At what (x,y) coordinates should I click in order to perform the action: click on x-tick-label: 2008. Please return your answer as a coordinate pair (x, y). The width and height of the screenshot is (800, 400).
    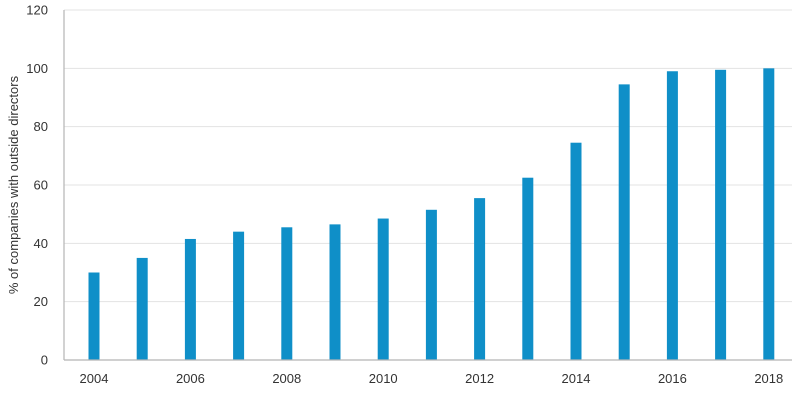
    Looking at the image, I should click on (286, 378).